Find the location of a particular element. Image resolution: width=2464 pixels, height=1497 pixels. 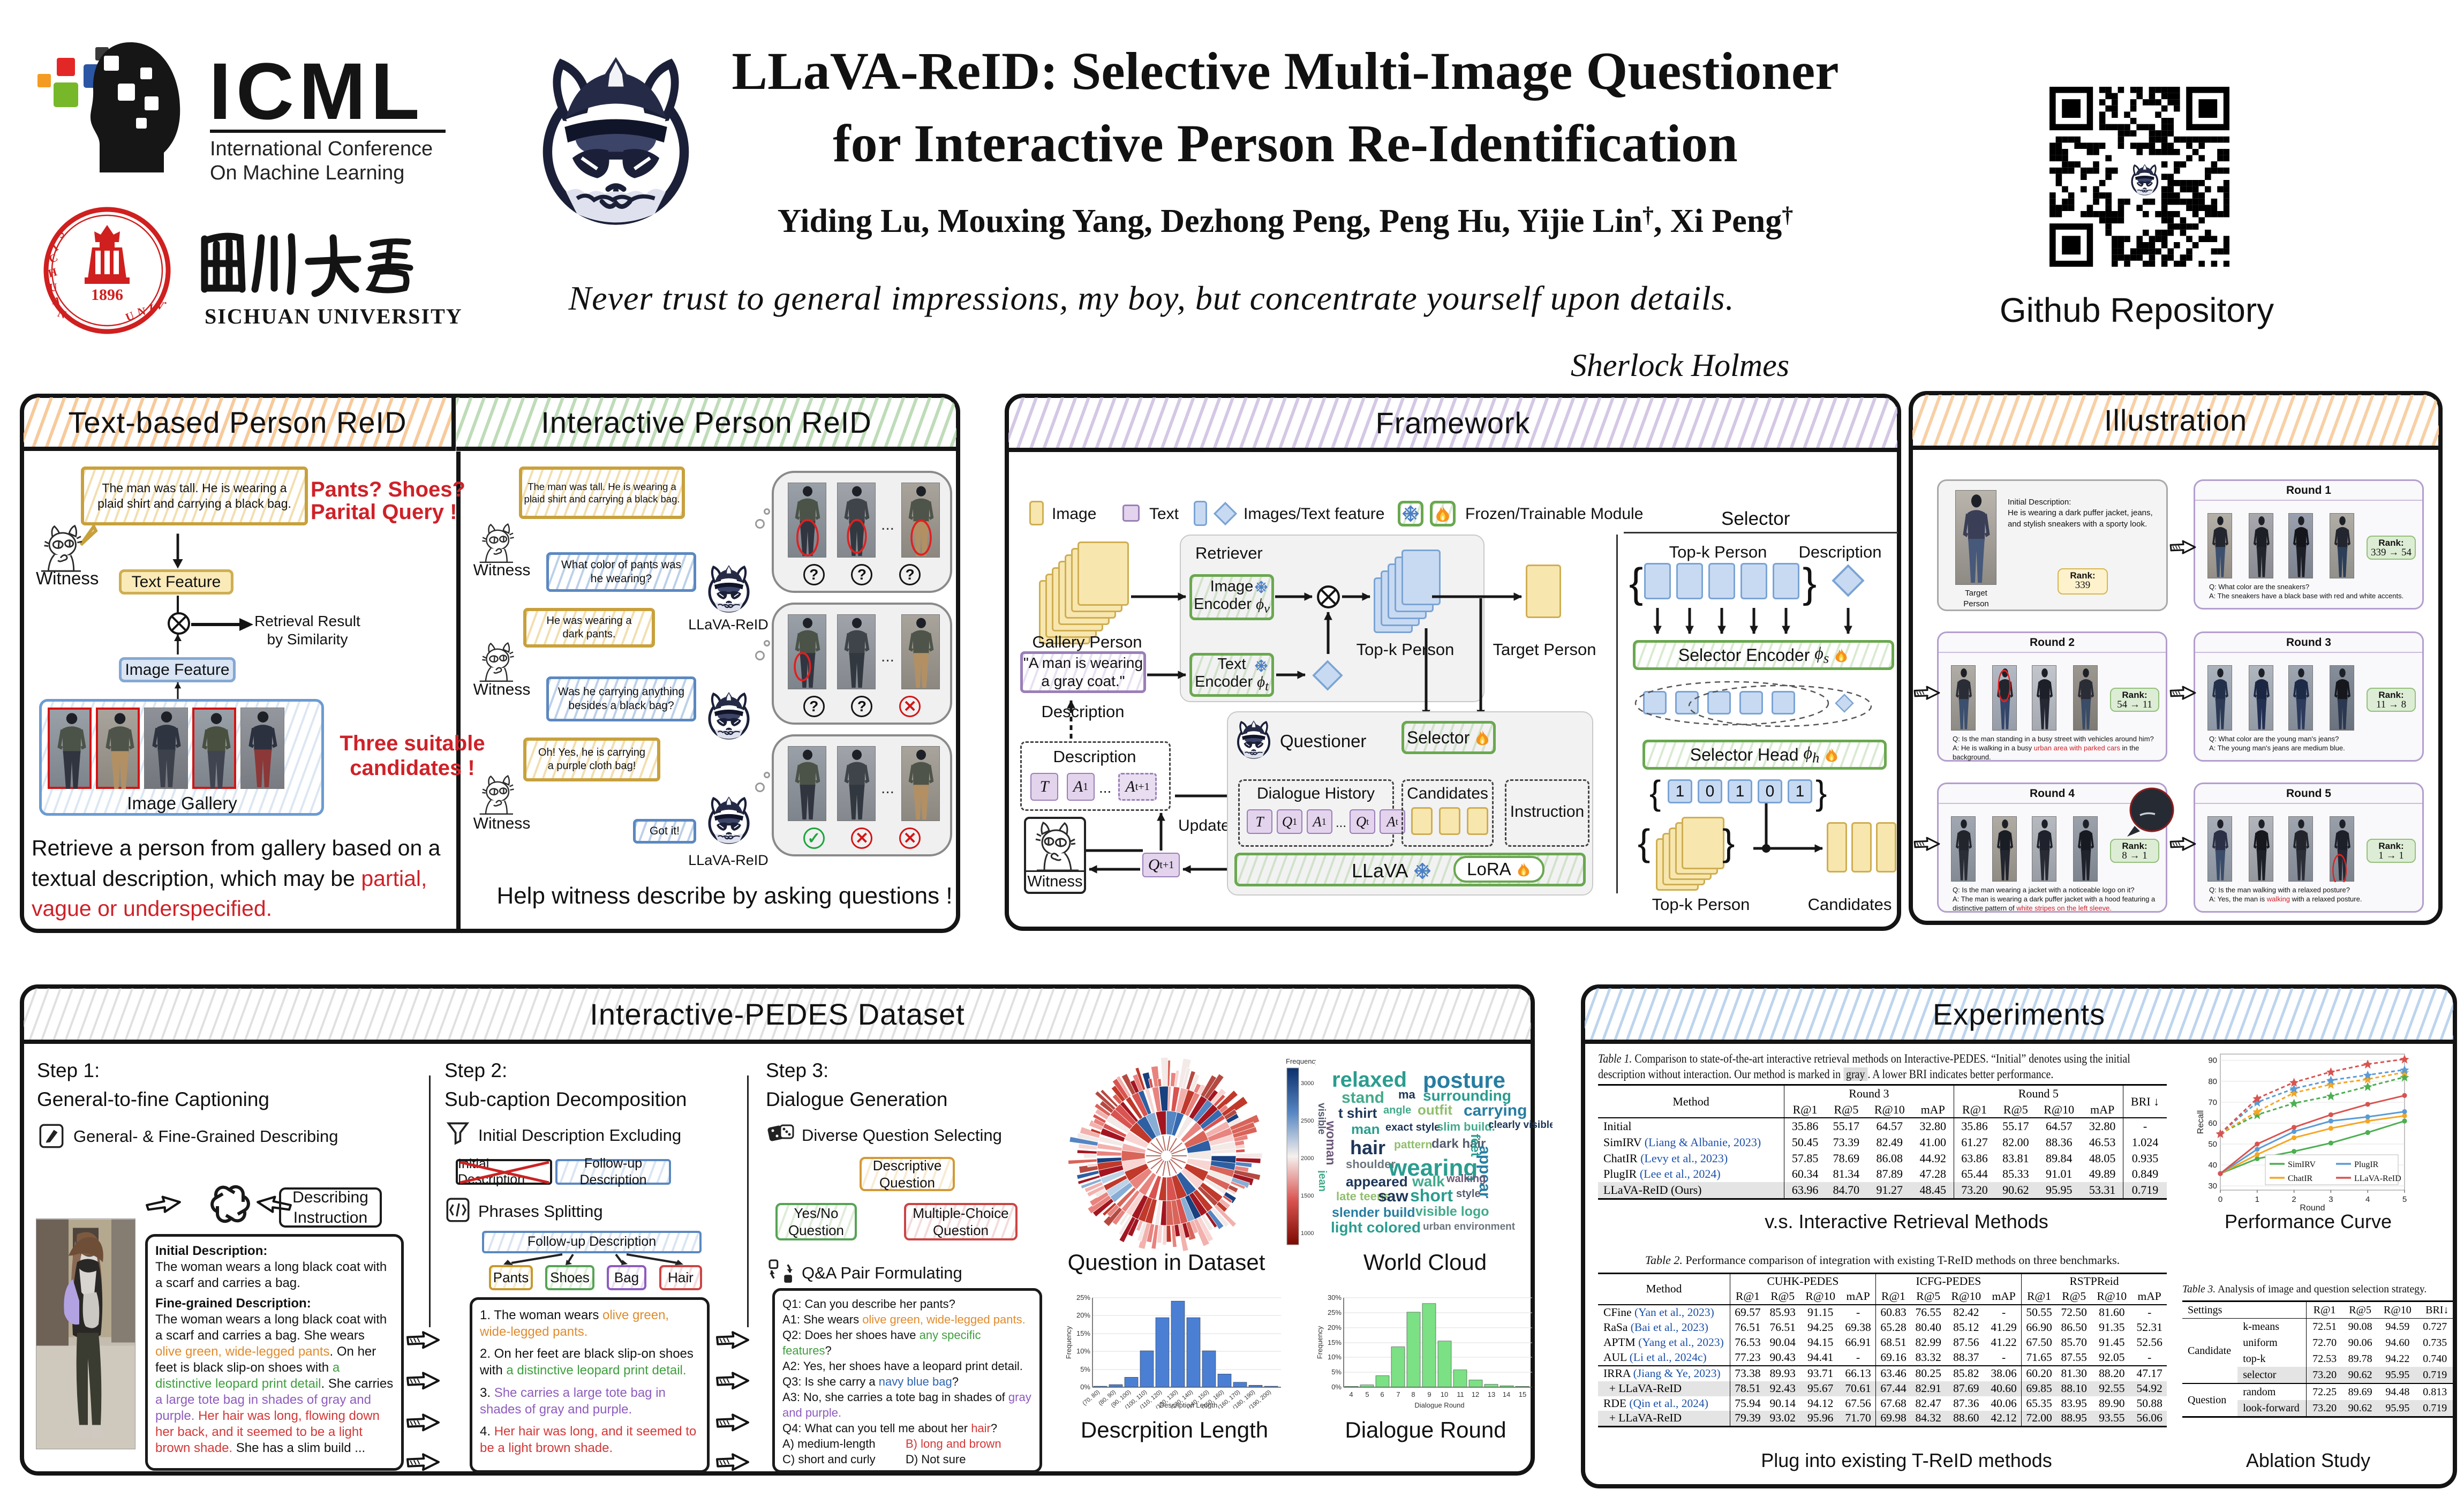

svg-text: 2000 is located at coordinates (1308, 1158).